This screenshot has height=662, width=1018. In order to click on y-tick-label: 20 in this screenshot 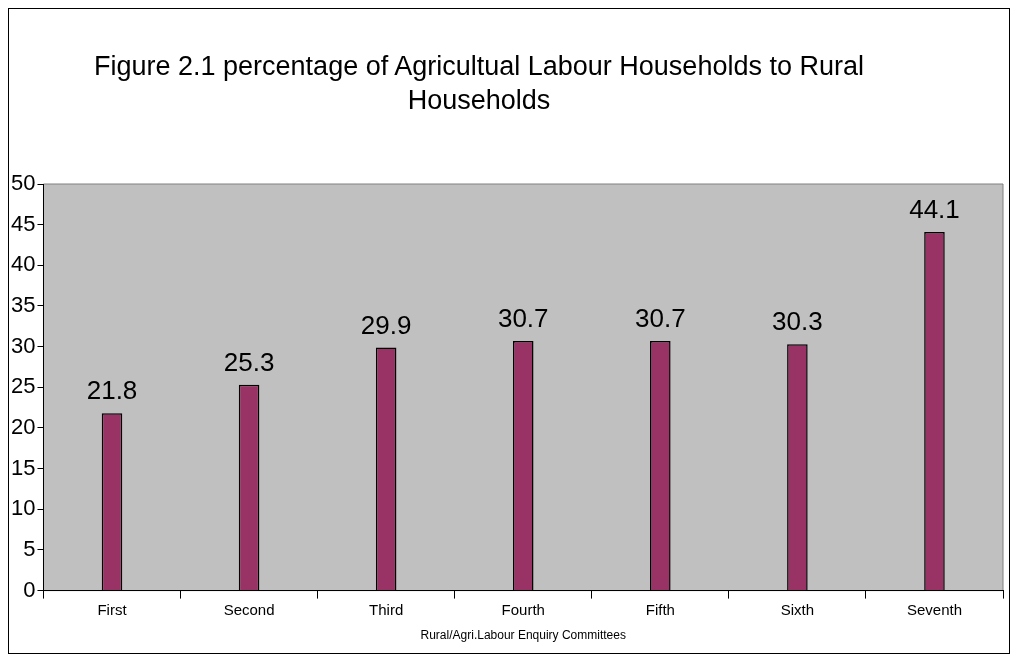, I will do `click(23, 427)`.